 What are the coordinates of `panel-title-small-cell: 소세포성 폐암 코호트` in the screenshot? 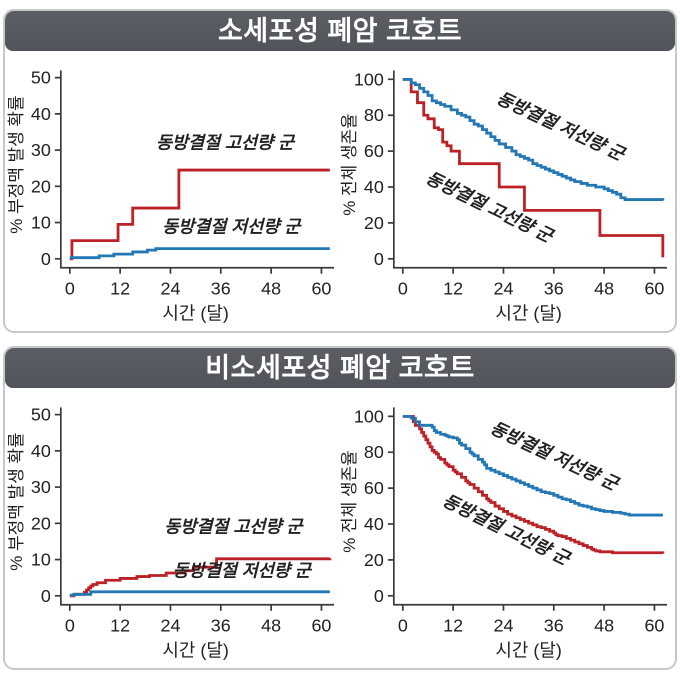 It's located at (340, 31).